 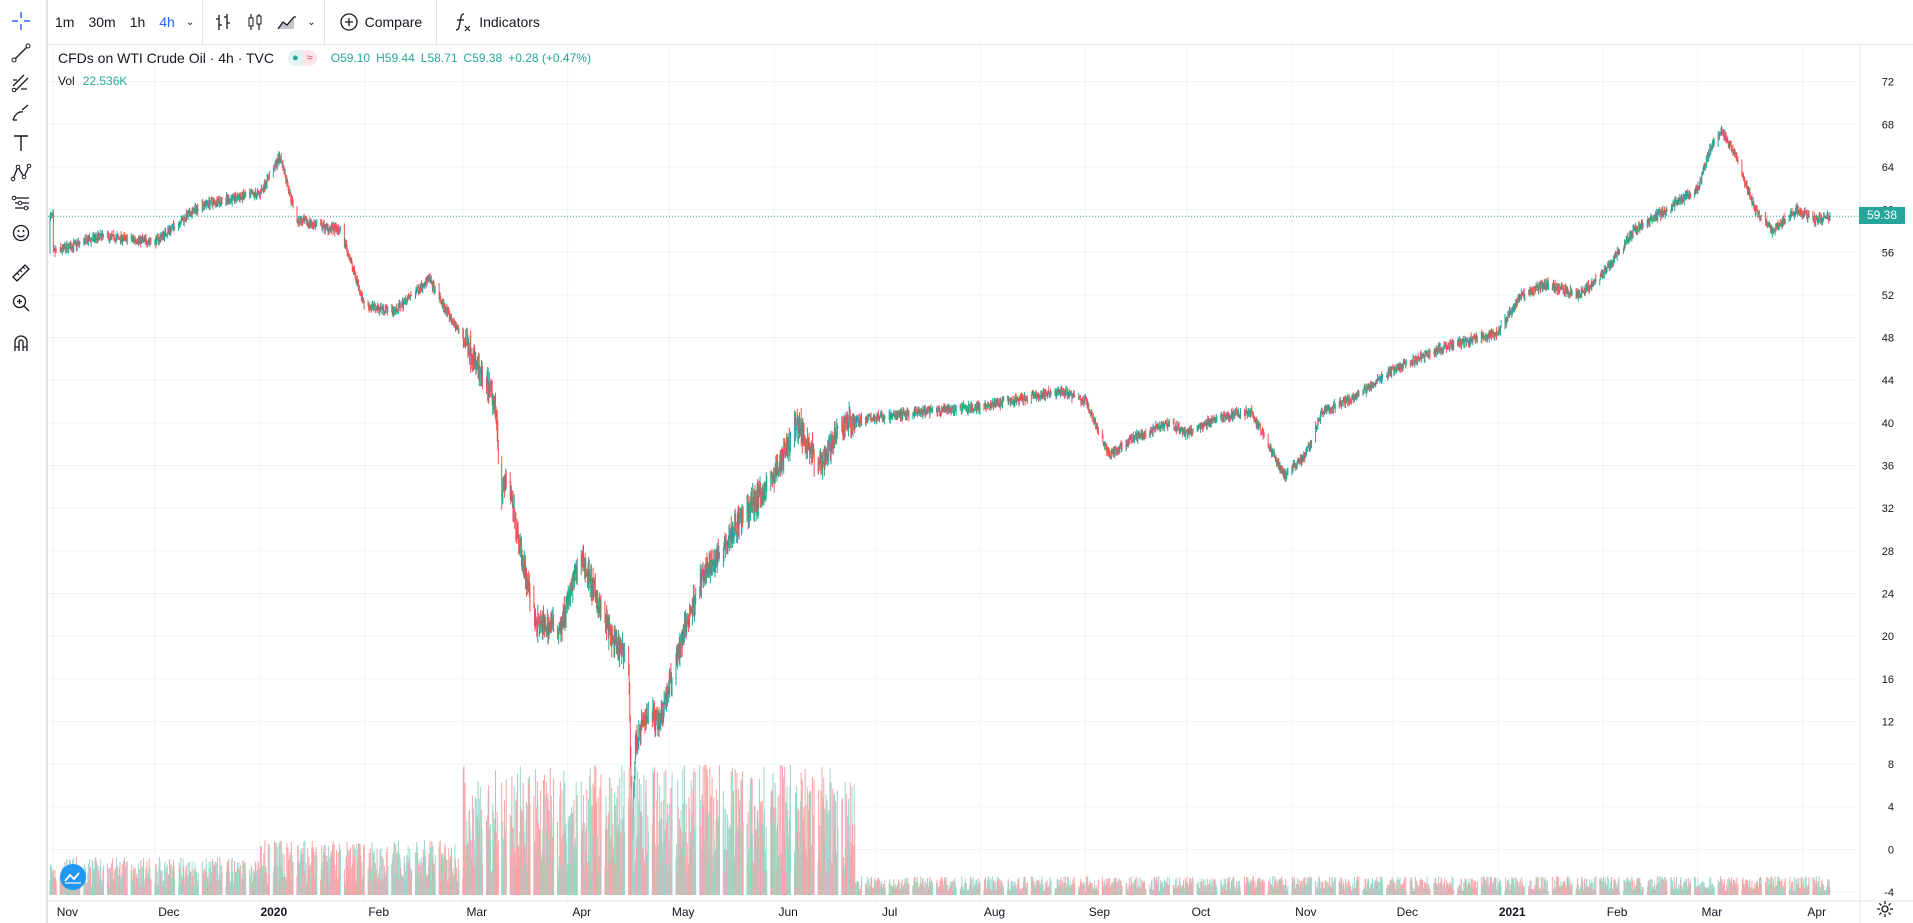 What do you see at coordinates (21, 53) in the screenshot?
I see `trendline-icon` at bounding box center [21, 53].